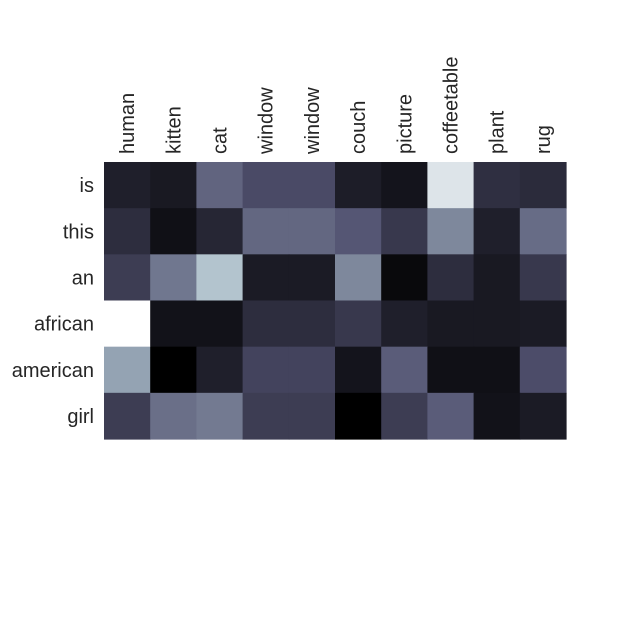 The image size is (625, 625). I want to click on x-tick-label: coffeetable, so click(452, 106).